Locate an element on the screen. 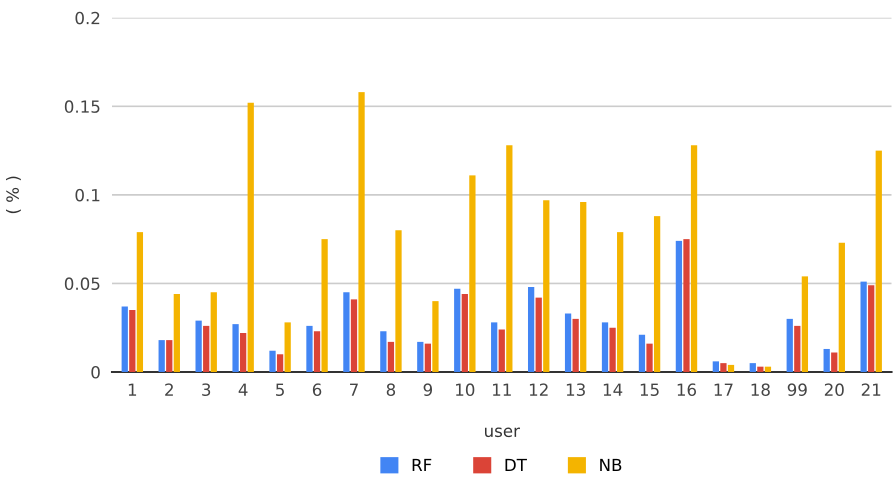 Image resolution: width=896 pixels, height=494 pixels. x-axis-title: user is located at coordinates (502, 433).